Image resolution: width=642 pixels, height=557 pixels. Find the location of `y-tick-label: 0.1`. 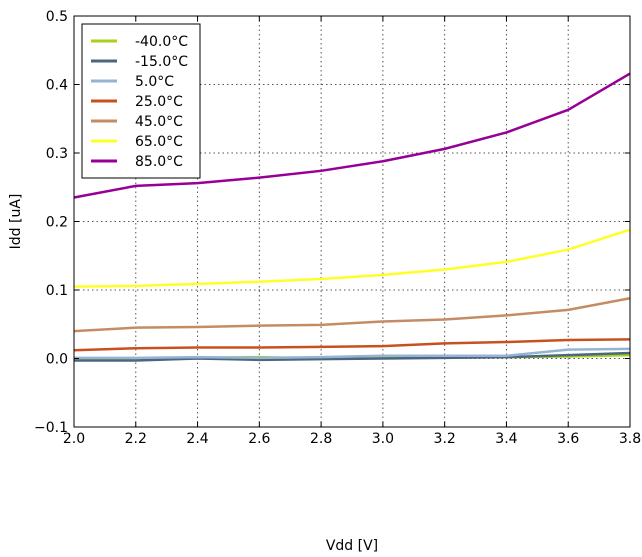

y-tick-label: 0.1 is located at coordinates (57, 291).